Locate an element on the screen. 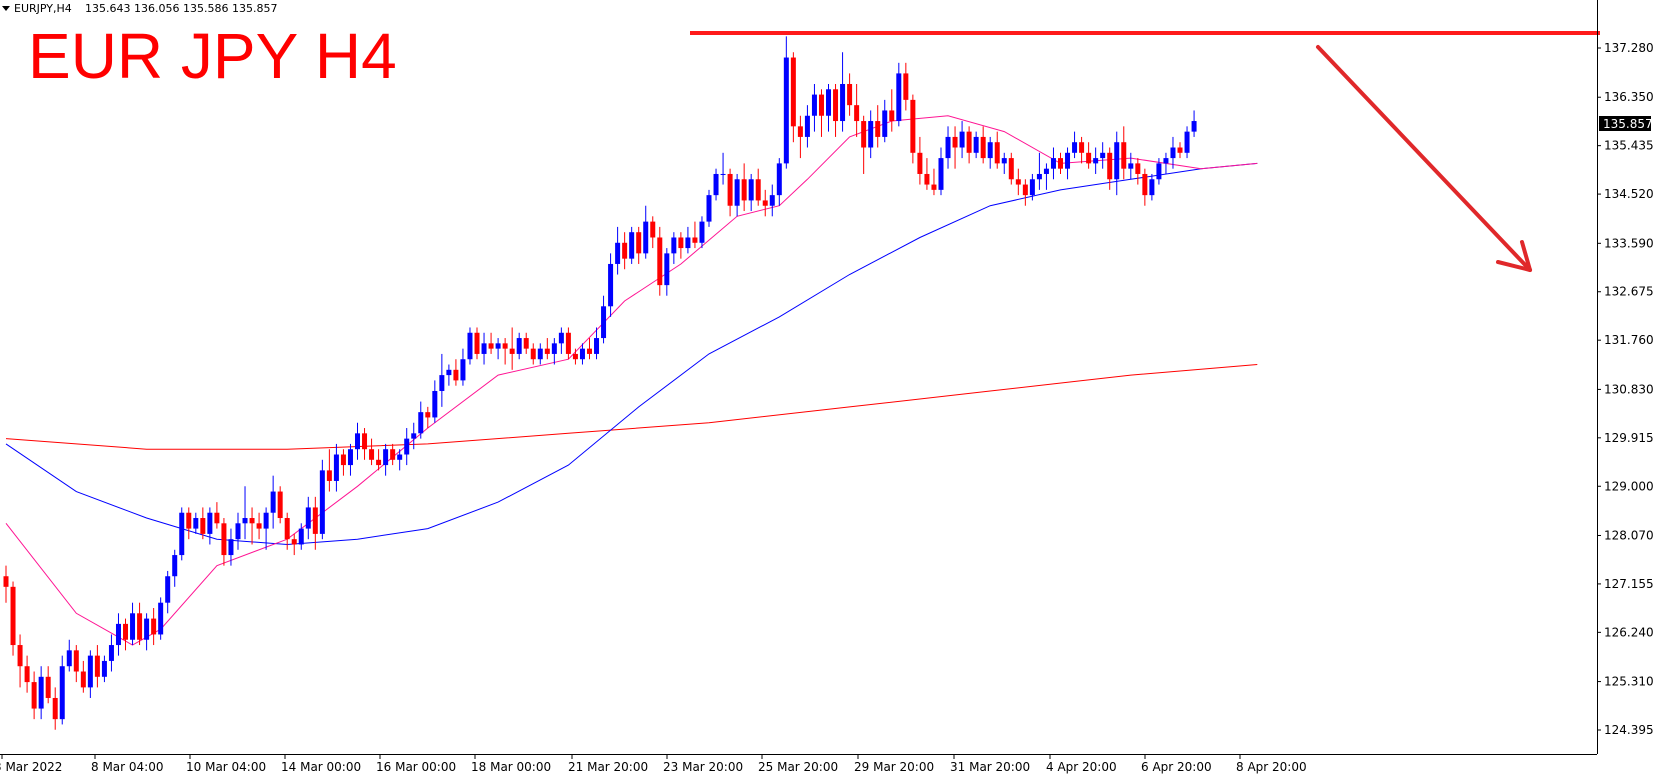 Image resolution: width=1661 pixels, height=778 pixels. dropdown-triangle-icon is located at coordinates (6, 8).